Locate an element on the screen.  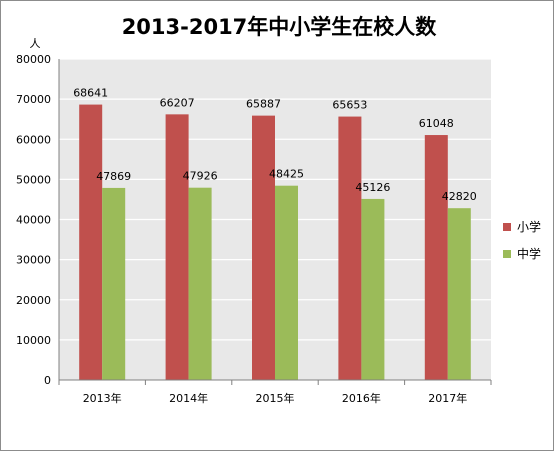
data-label: 48425 is located at coordinates (286, 174).